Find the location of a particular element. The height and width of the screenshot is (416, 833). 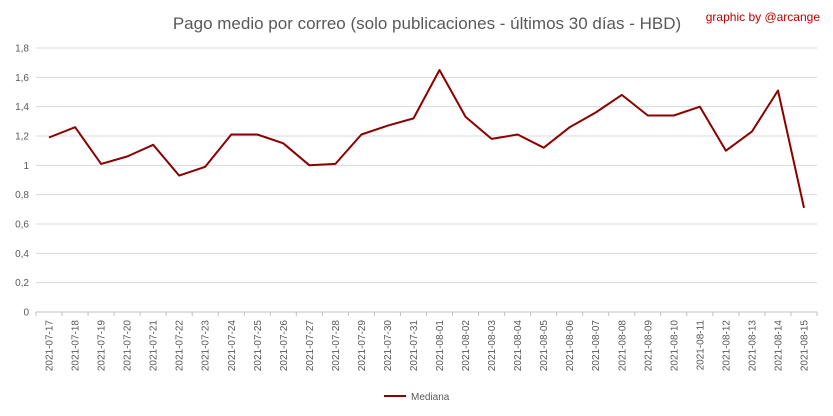

x-tick-label: 2021-07-22 is located at coordinates (180, 346).